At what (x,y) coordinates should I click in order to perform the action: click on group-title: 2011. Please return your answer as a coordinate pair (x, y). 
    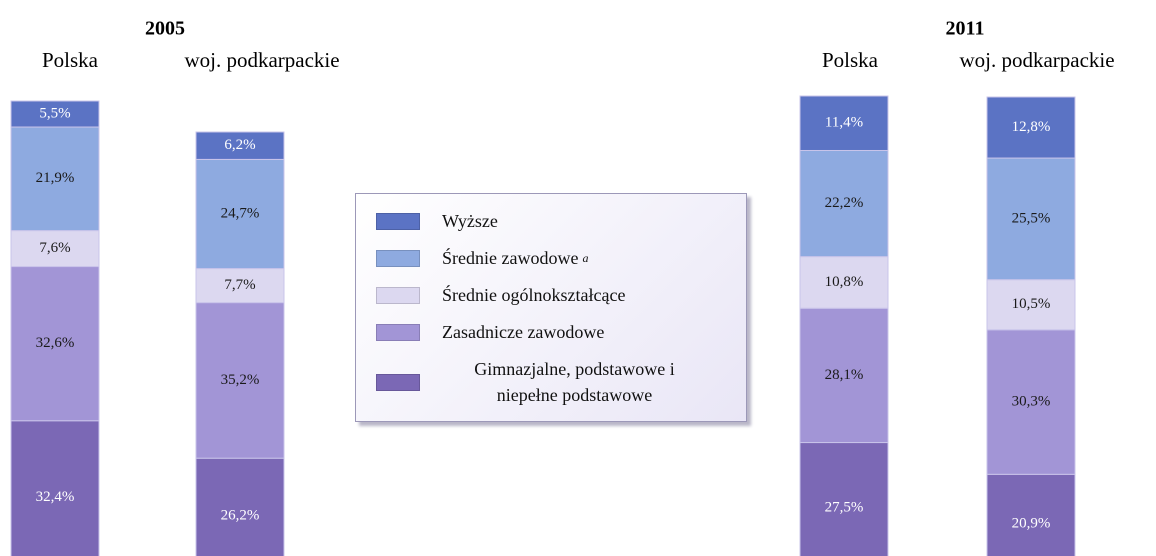
    Looking at the image, I should click on (965, 29).